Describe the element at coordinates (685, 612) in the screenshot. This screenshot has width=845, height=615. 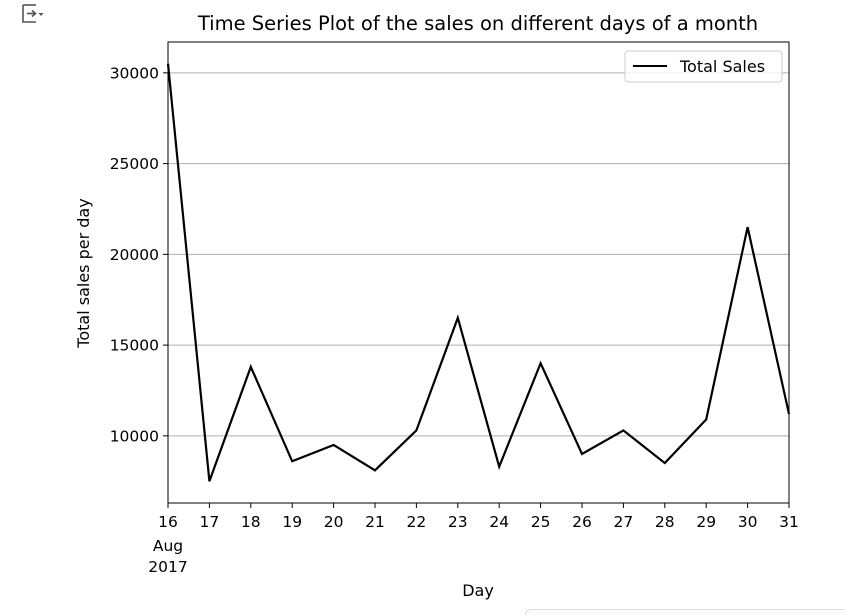
I see `next-cell-edge` at that location.